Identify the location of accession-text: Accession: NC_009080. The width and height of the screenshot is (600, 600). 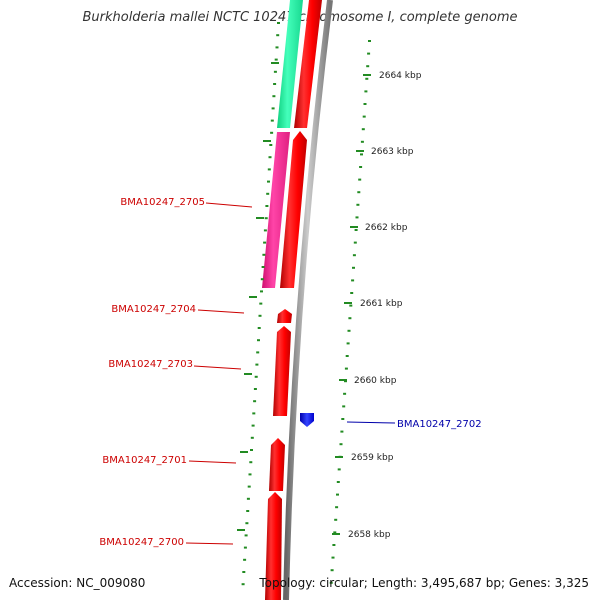
(77, 583).